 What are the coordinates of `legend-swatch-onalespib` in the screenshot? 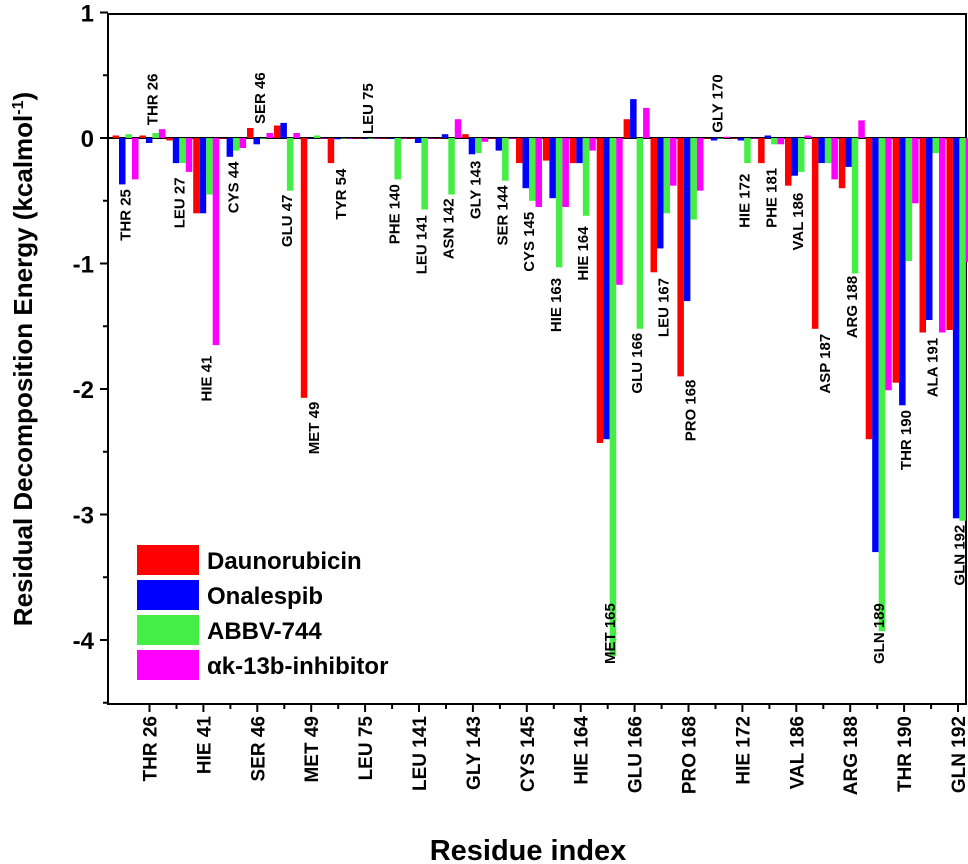 It's located at (168, 595).